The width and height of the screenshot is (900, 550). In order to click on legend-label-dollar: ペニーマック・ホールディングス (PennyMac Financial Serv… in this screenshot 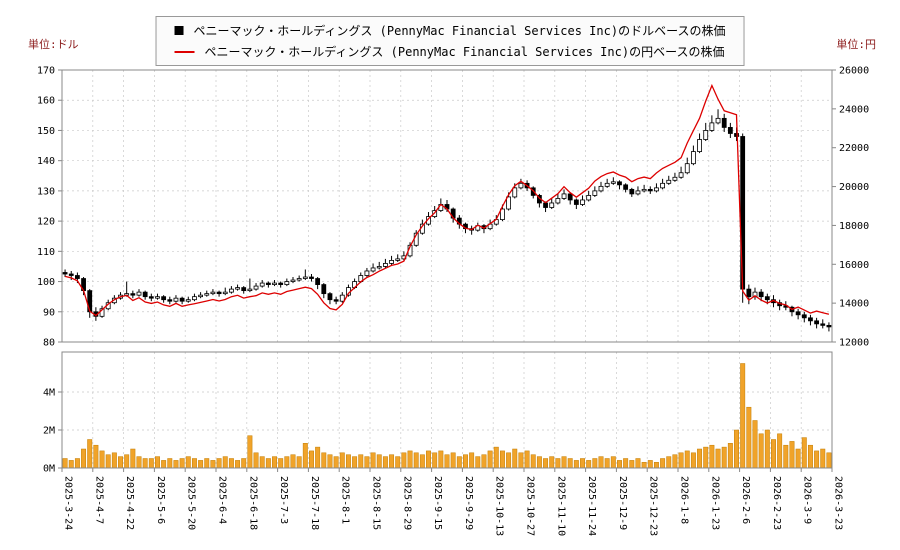, I will do `click(459, 31)`.